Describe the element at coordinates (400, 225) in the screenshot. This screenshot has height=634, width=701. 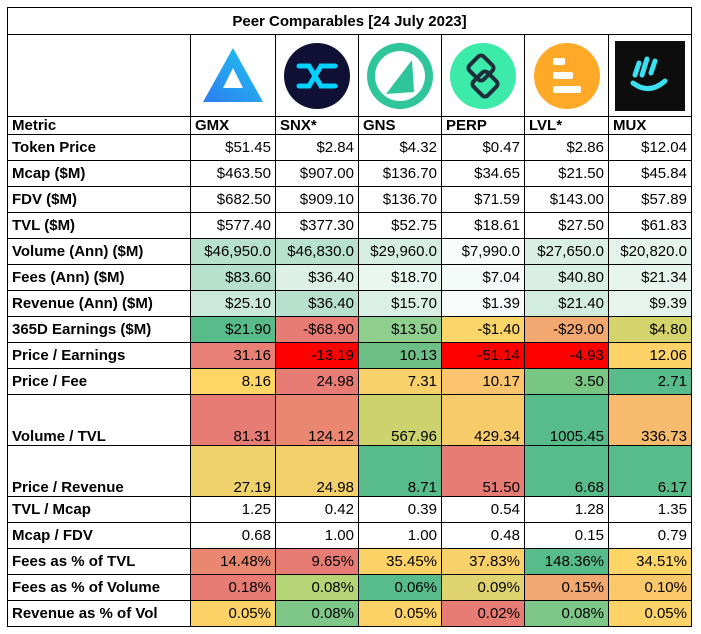
I see `value-cell: $52.75` at that location.